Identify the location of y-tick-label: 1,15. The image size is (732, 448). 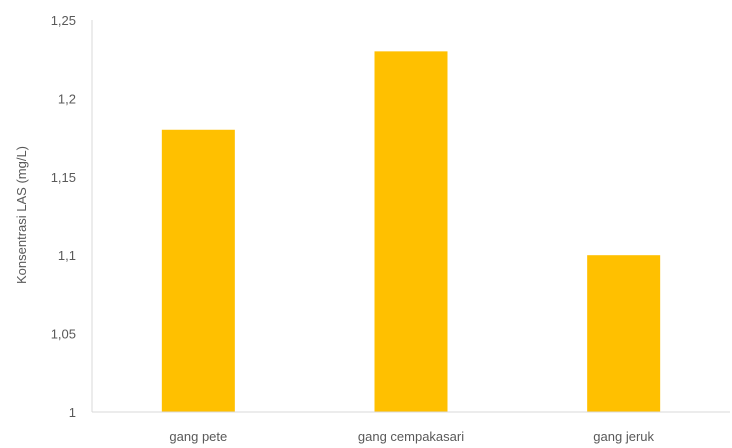
(63, 177).